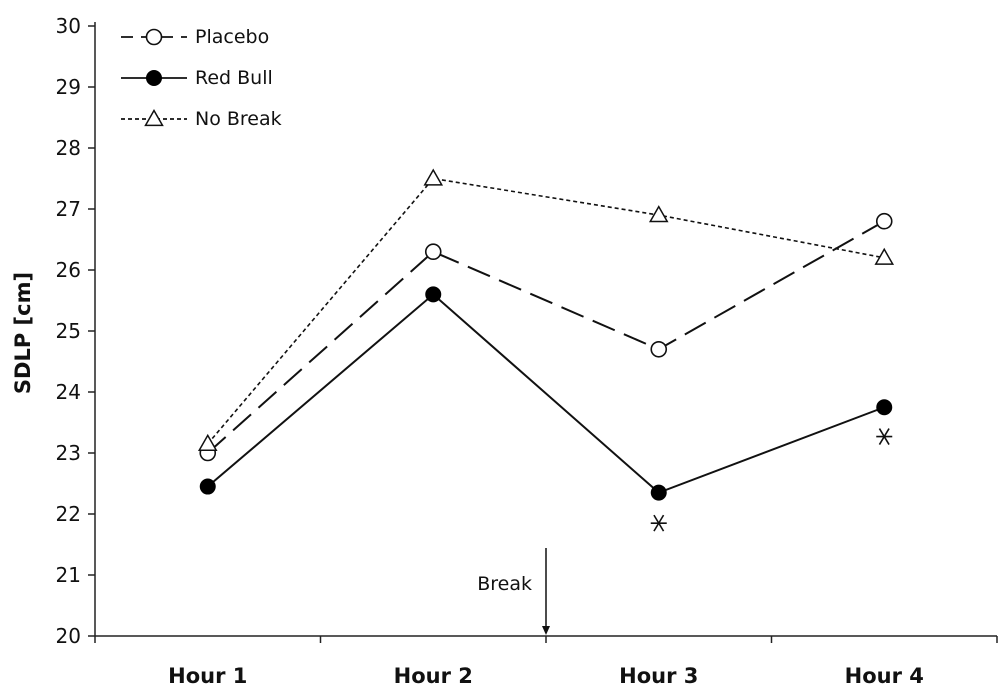 This screenshot has width=1000, height=700. I want to click on y-tick-label: 22, so click(68, 514).